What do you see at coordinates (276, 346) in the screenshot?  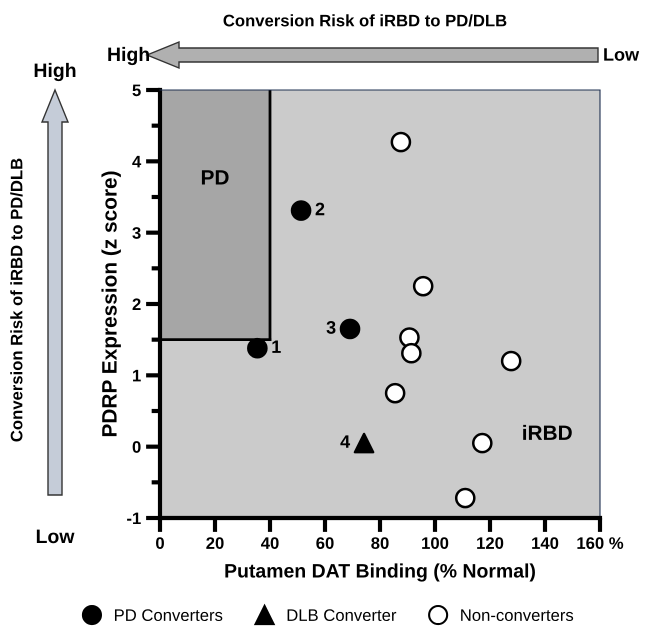 I see `annotation: 1` at bounding box center [276, 346].